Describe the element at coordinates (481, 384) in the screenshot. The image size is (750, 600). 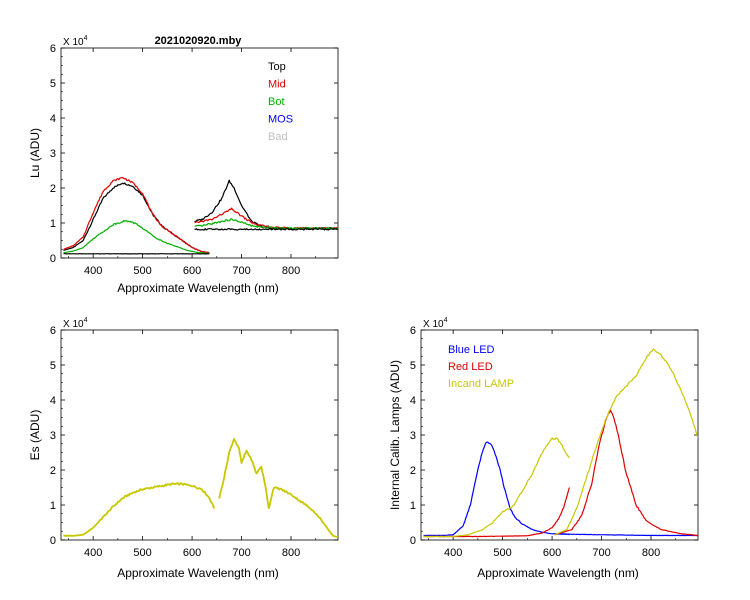
I see `legend-label: Incand LAMP` at that location.